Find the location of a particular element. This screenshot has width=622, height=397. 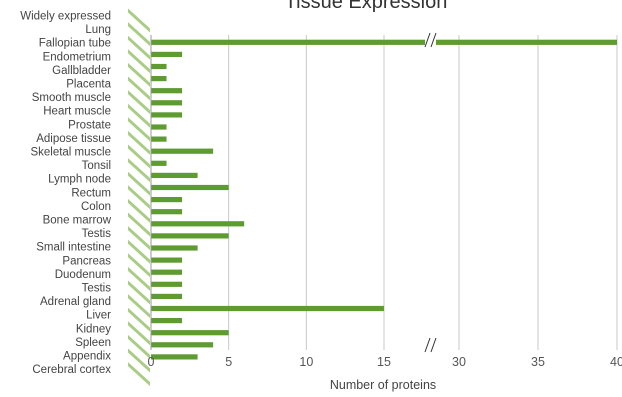

label-stripes is located at coordinates (139, 197).